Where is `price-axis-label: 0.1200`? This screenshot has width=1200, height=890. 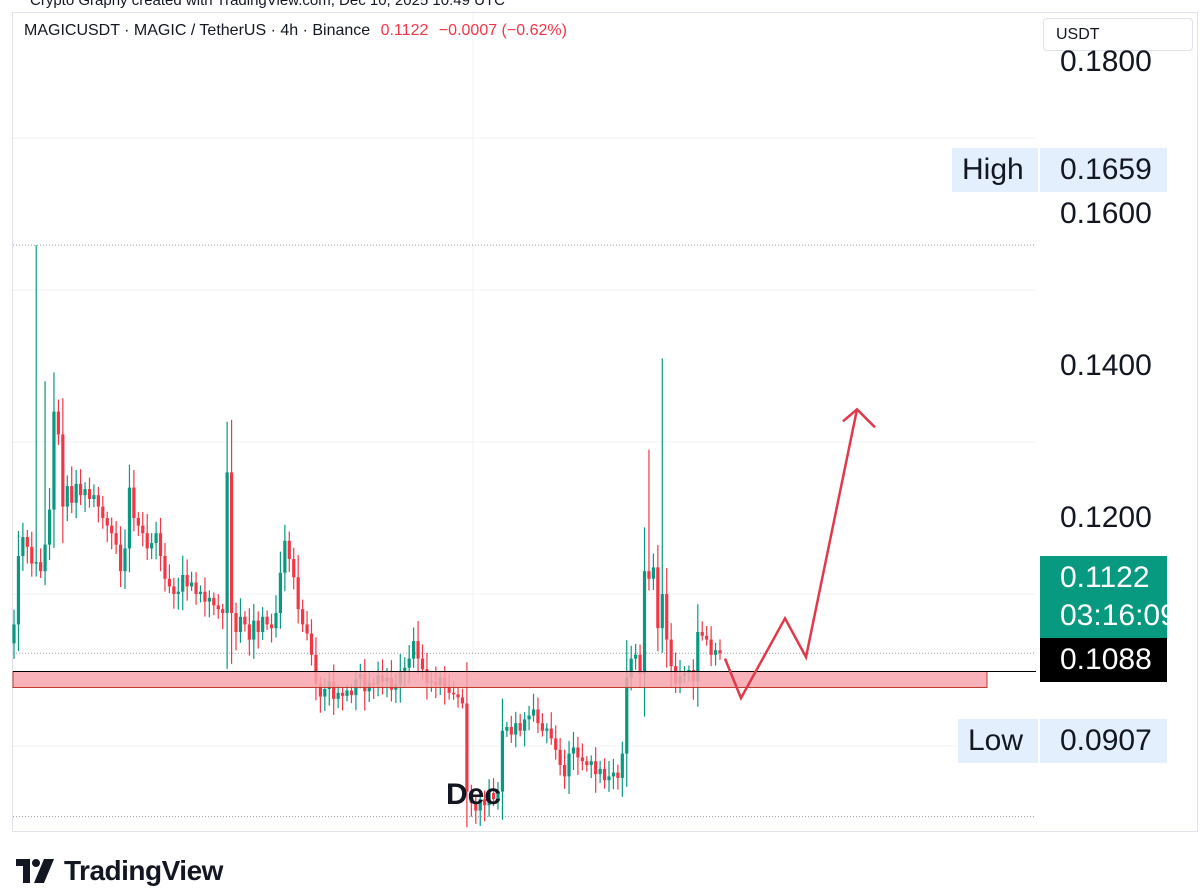
price-axis-label: 0.1200 is located at coordinates (1106, 517).